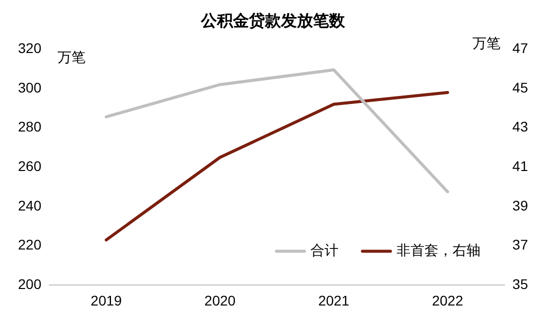  I want to click on y-tick-label: 240, so click(30, 205).